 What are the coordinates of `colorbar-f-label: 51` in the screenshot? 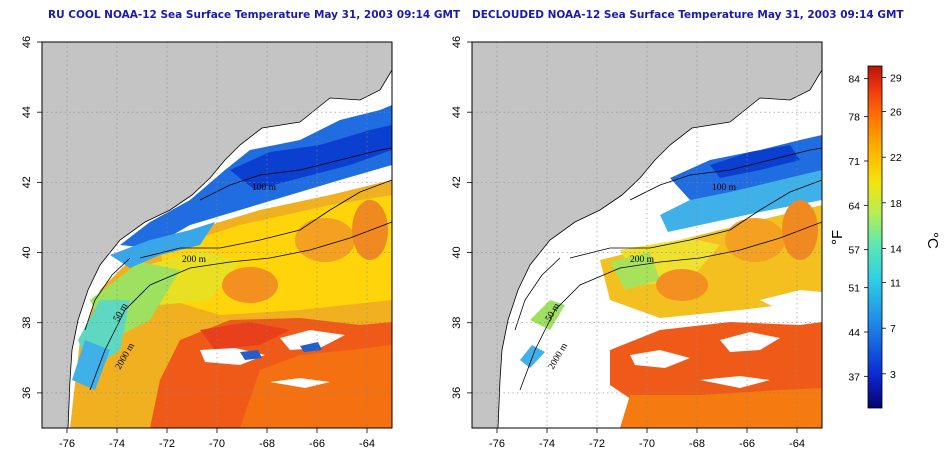 It's located at (854, 289).